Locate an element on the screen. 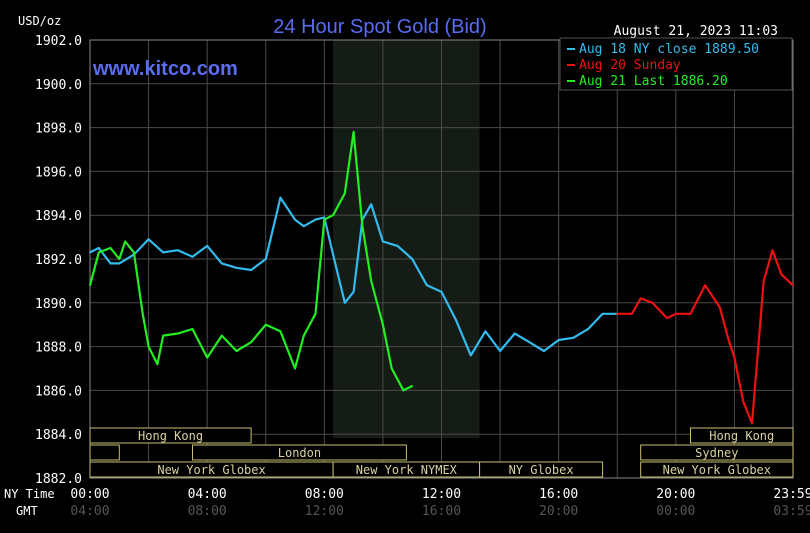 The height and width of the screenshot is (533, 810). x-tick-label-gmt: 16:00 is located at coordinates (441, 511).